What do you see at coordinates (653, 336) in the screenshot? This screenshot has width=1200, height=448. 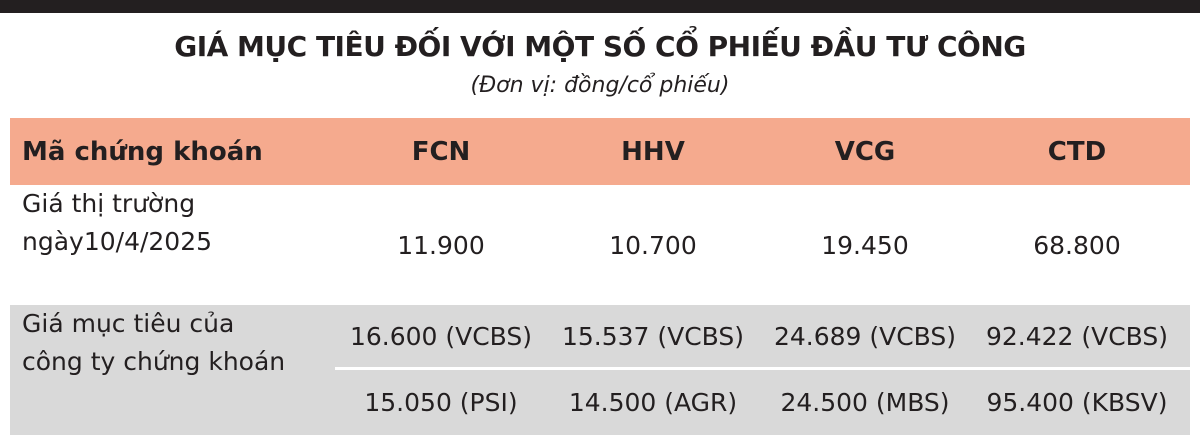 I see `target-value: 15.537 (VCBS)` at bounding box center [653, 336].